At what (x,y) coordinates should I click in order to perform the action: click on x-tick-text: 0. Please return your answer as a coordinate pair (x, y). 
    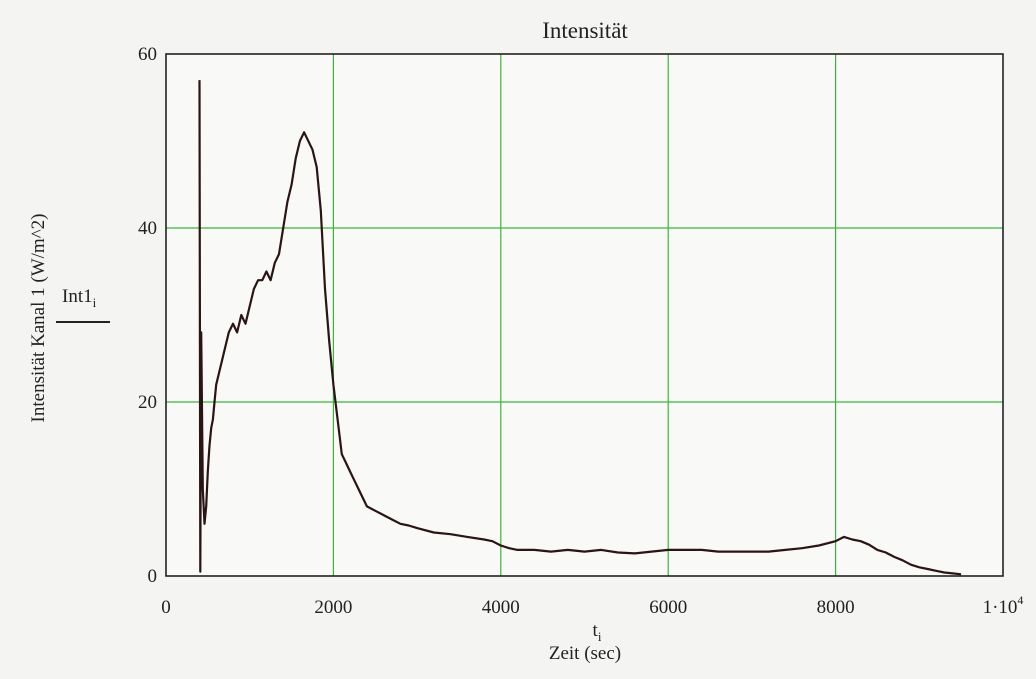
    Looking at the image, I should click on (166, 607).